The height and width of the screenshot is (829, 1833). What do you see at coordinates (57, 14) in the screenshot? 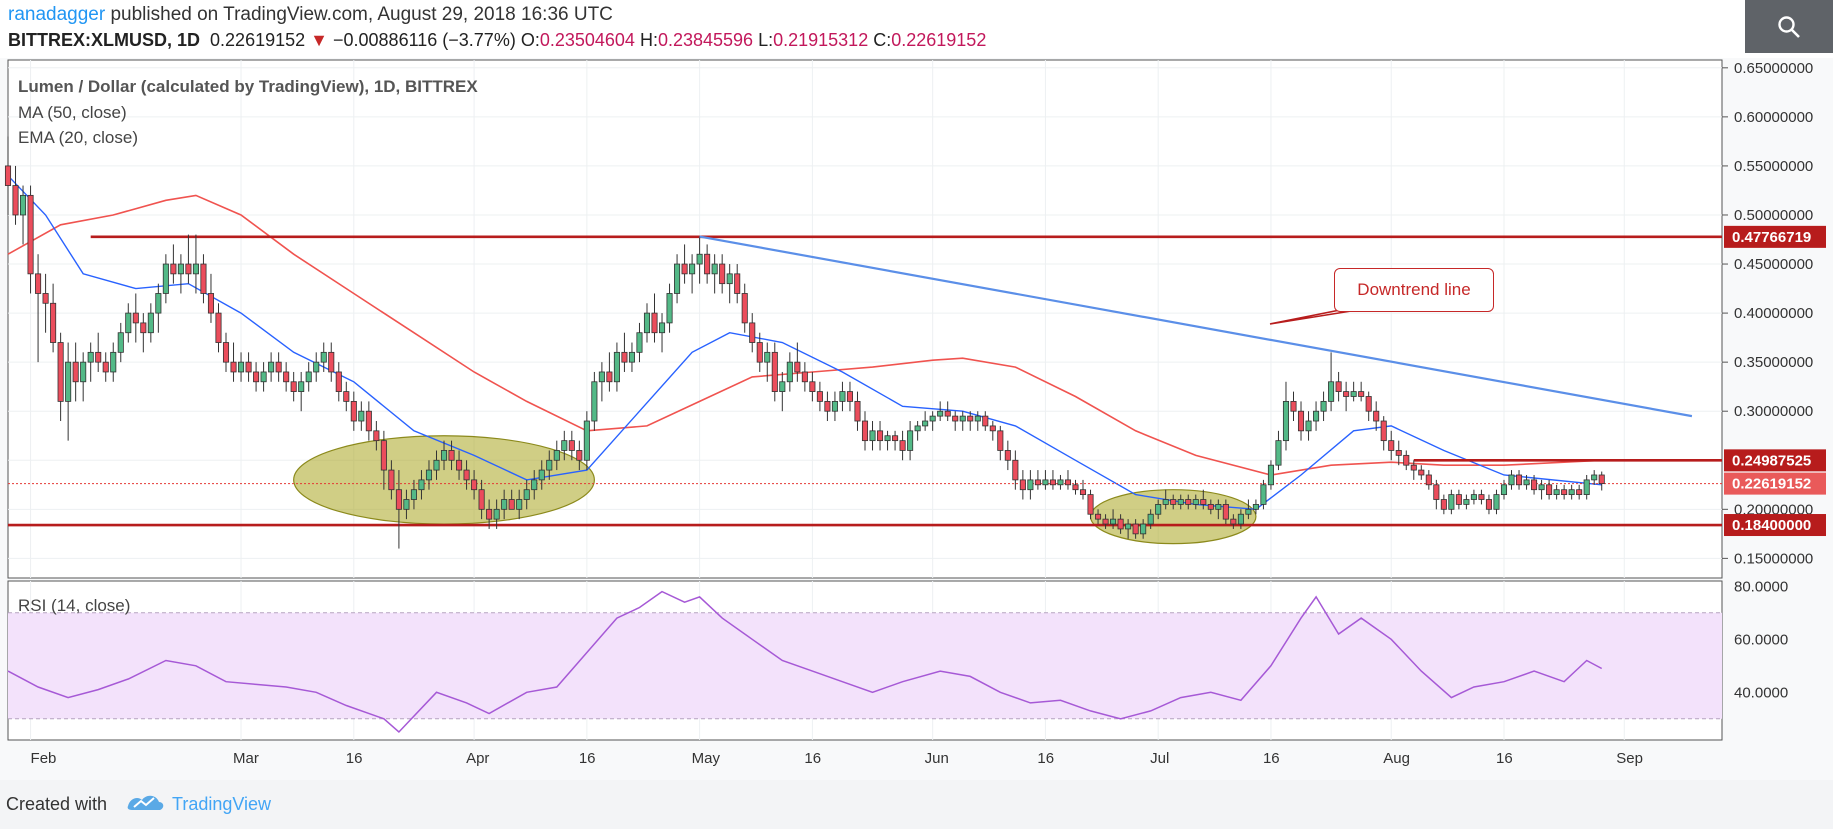
I see `username-link: ranadagger` at bounding box center [57, 14].